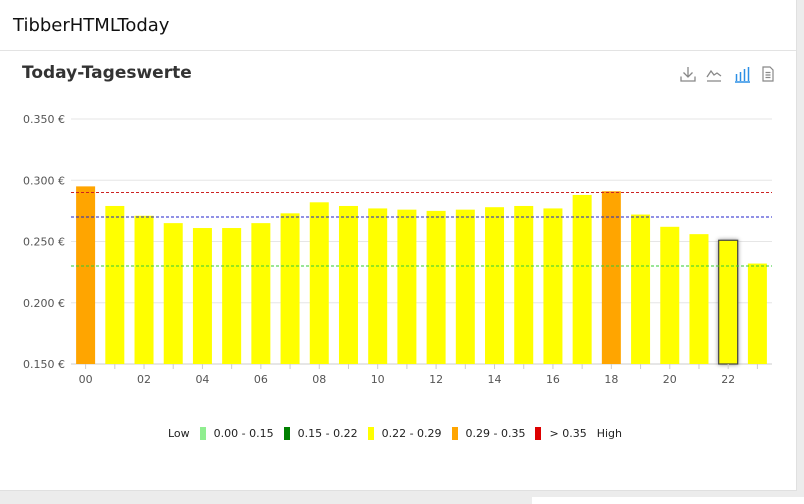 The image size is (804, 504). I want to click on bar-chart-icon, so click(742, 74).